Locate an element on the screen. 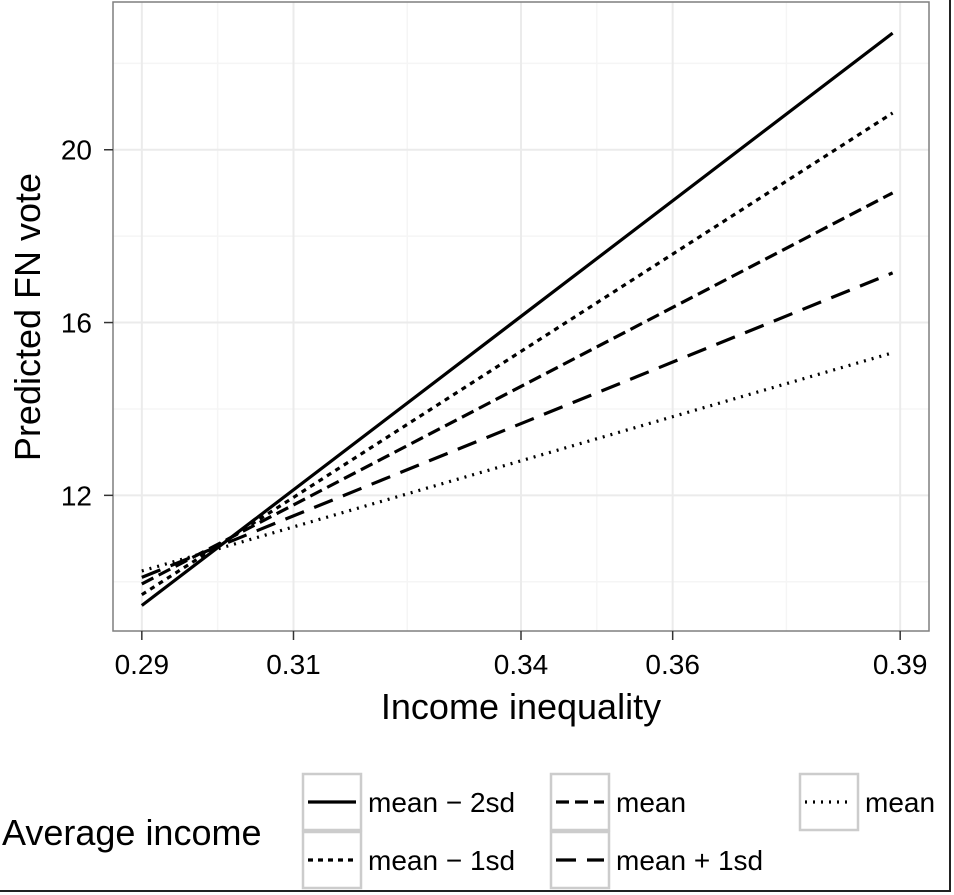 The height and width of the screenshot is (895, 954). legend-item: mean + 1sd is located at coordinates (656, 860).